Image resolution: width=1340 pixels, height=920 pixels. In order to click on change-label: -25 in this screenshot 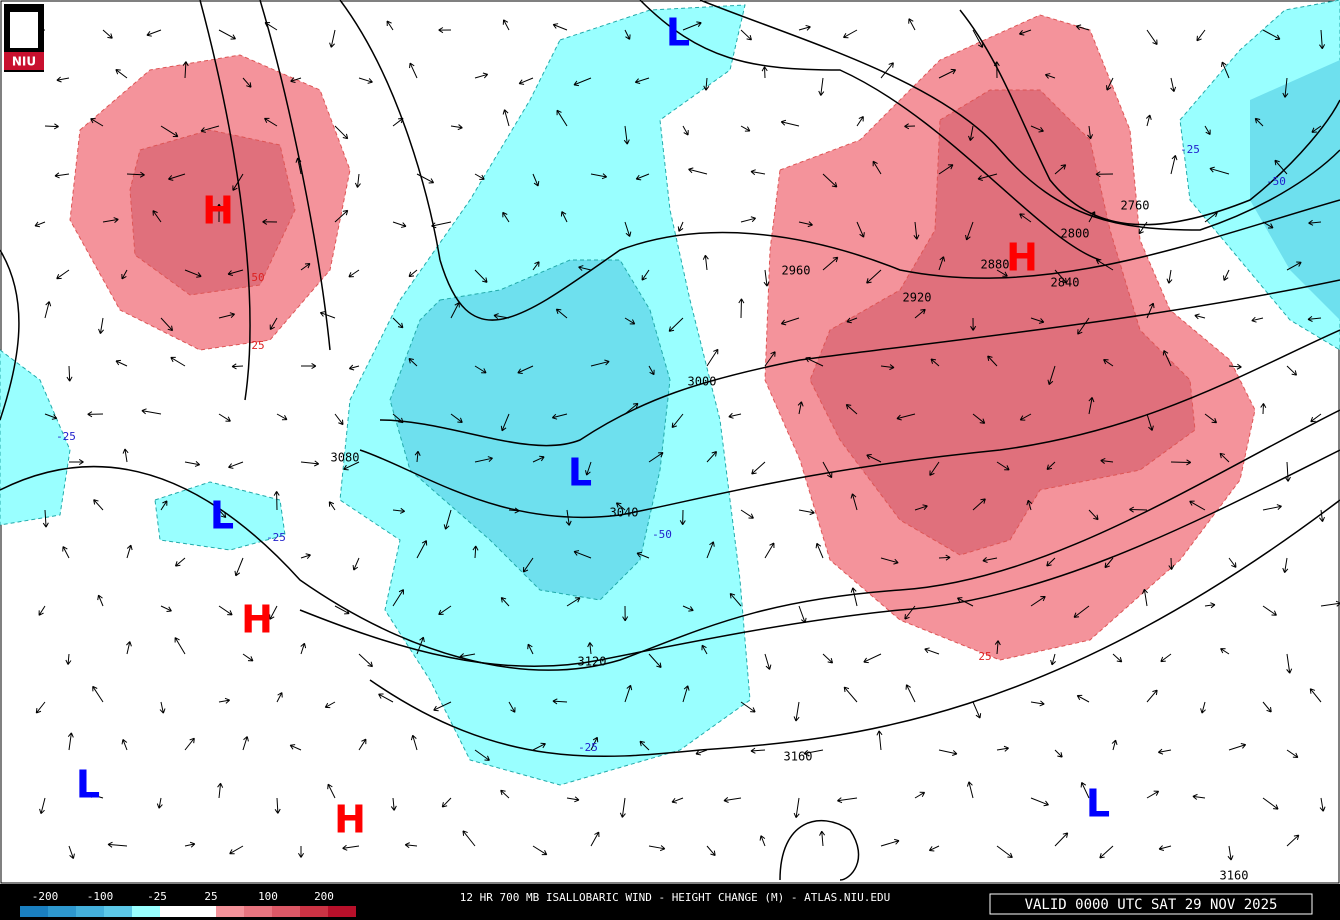, I will do `click(66, 436)`.